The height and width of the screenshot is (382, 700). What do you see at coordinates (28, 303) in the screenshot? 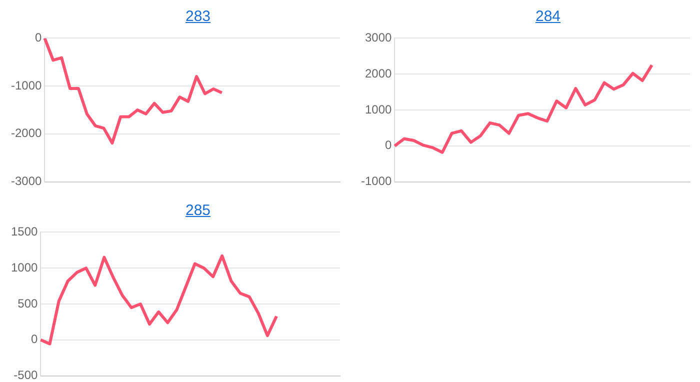
I see `y-tick-label: 500` at bounding box center [28, 303].